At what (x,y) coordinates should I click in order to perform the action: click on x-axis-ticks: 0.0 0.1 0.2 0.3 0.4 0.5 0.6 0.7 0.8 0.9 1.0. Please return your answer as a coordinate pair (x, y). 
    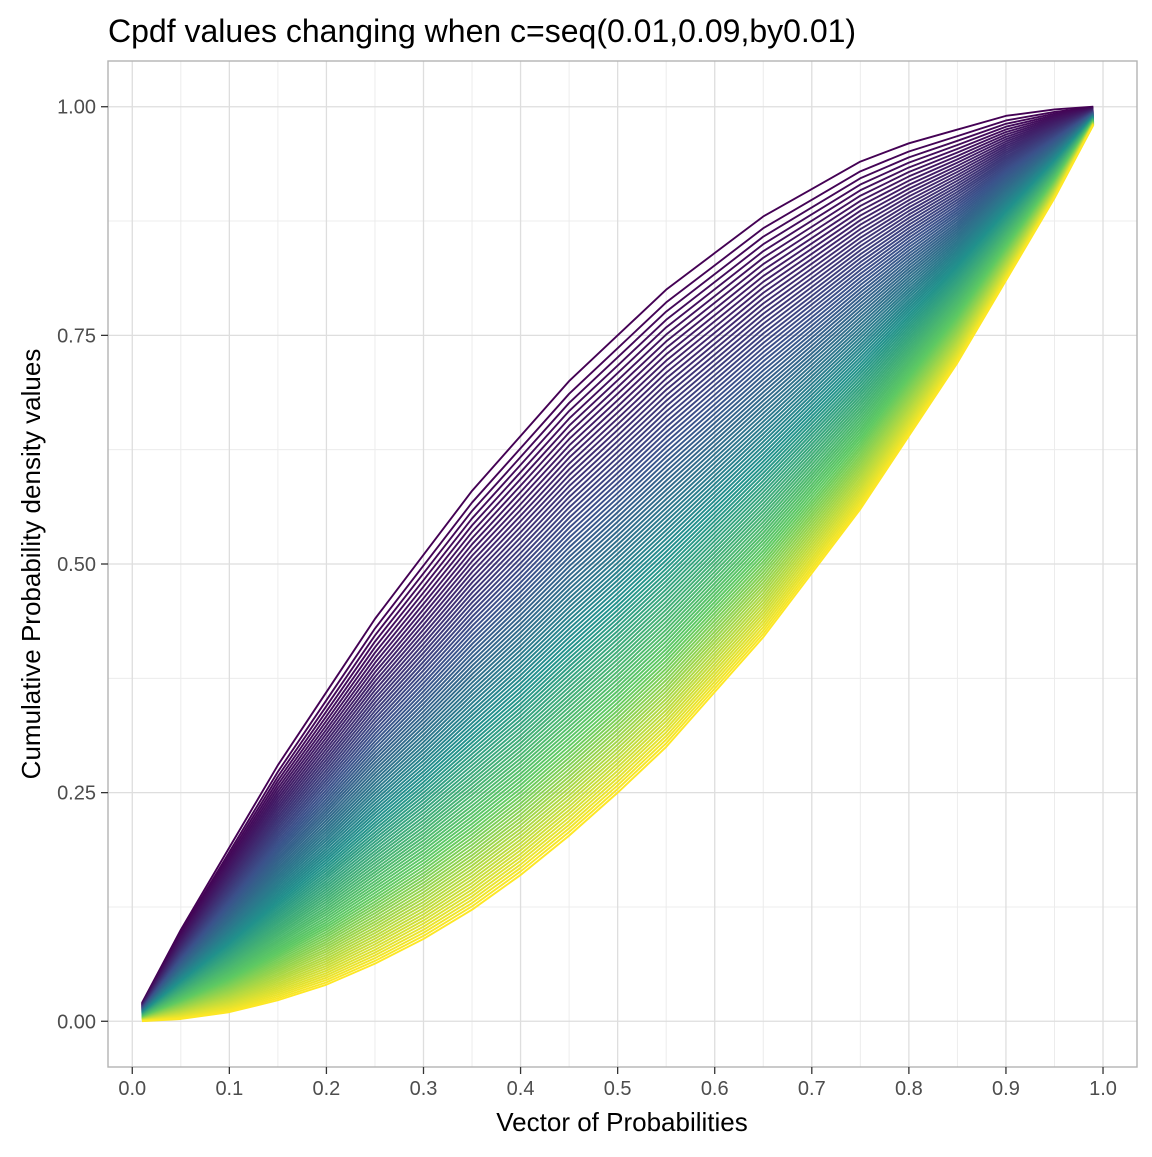
    Looking at the image, I should click on (617, 1083).